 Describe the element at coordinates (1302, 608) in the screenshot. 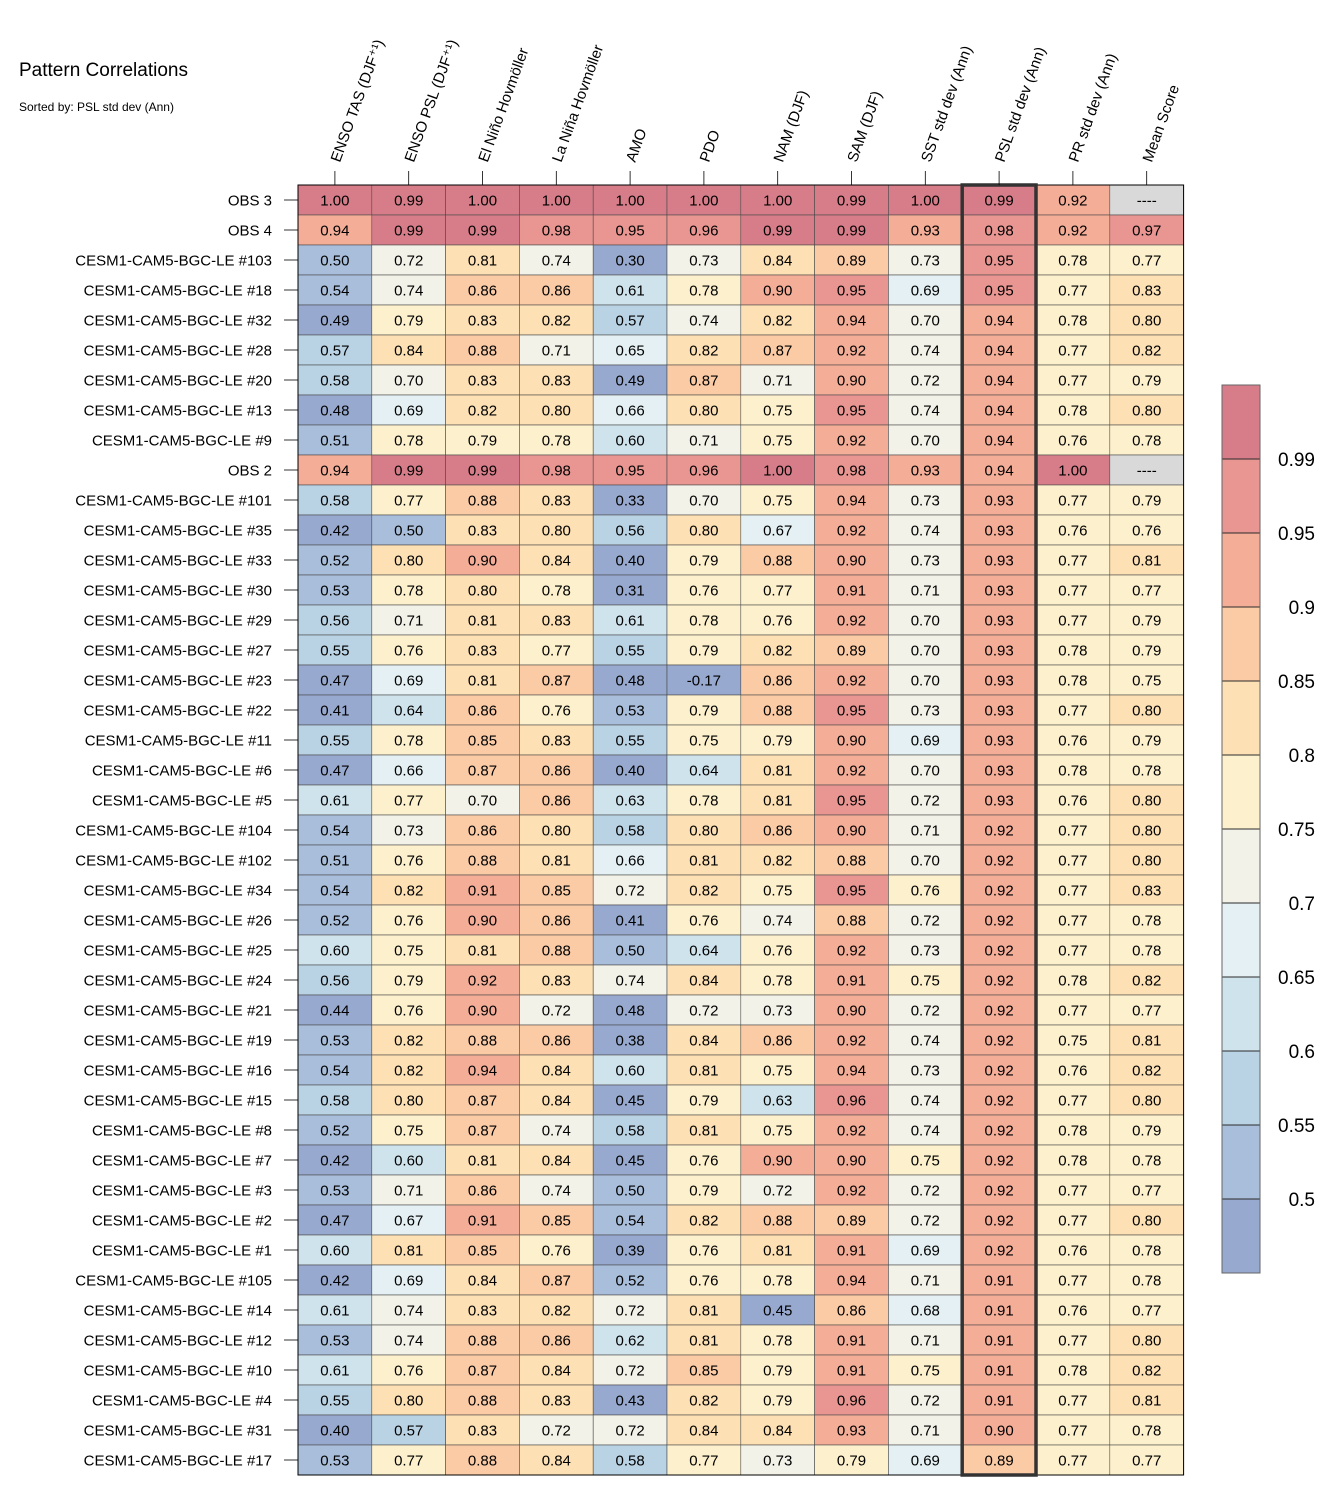

I see `colorbar-tick-label: 0.9` at that location.